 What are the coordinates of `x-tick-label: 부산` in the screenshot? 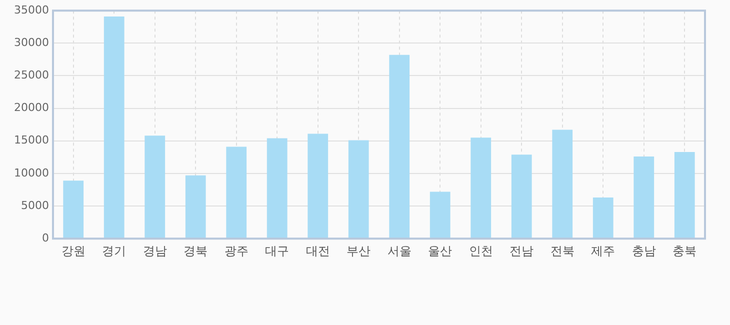 It's located at (358, 251).